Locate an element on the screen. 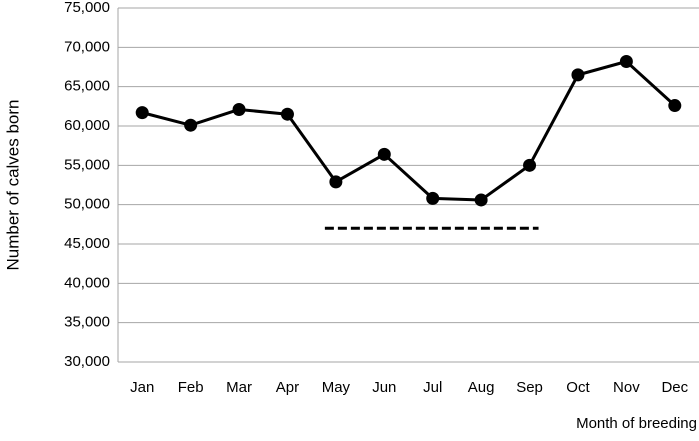 The height and width of the screenshot is (441, 699). x-tick-label: Jan is located at coordinates (142, 387).